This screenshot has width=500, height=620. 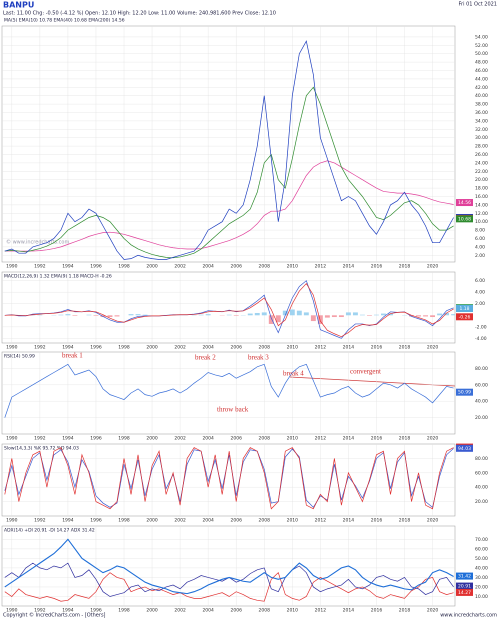 I want to click on panel-title: Slow(14,3,3) %K 95.72 %D 94.03, so click(x=41, y=449).